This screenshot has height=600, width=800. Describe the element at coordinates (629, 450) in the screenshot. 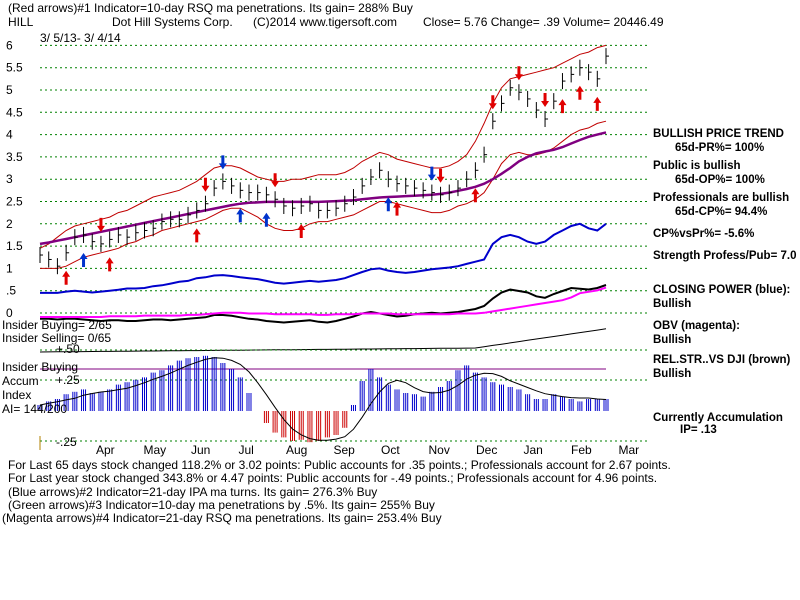

I see `month-label: Mar` at that location.